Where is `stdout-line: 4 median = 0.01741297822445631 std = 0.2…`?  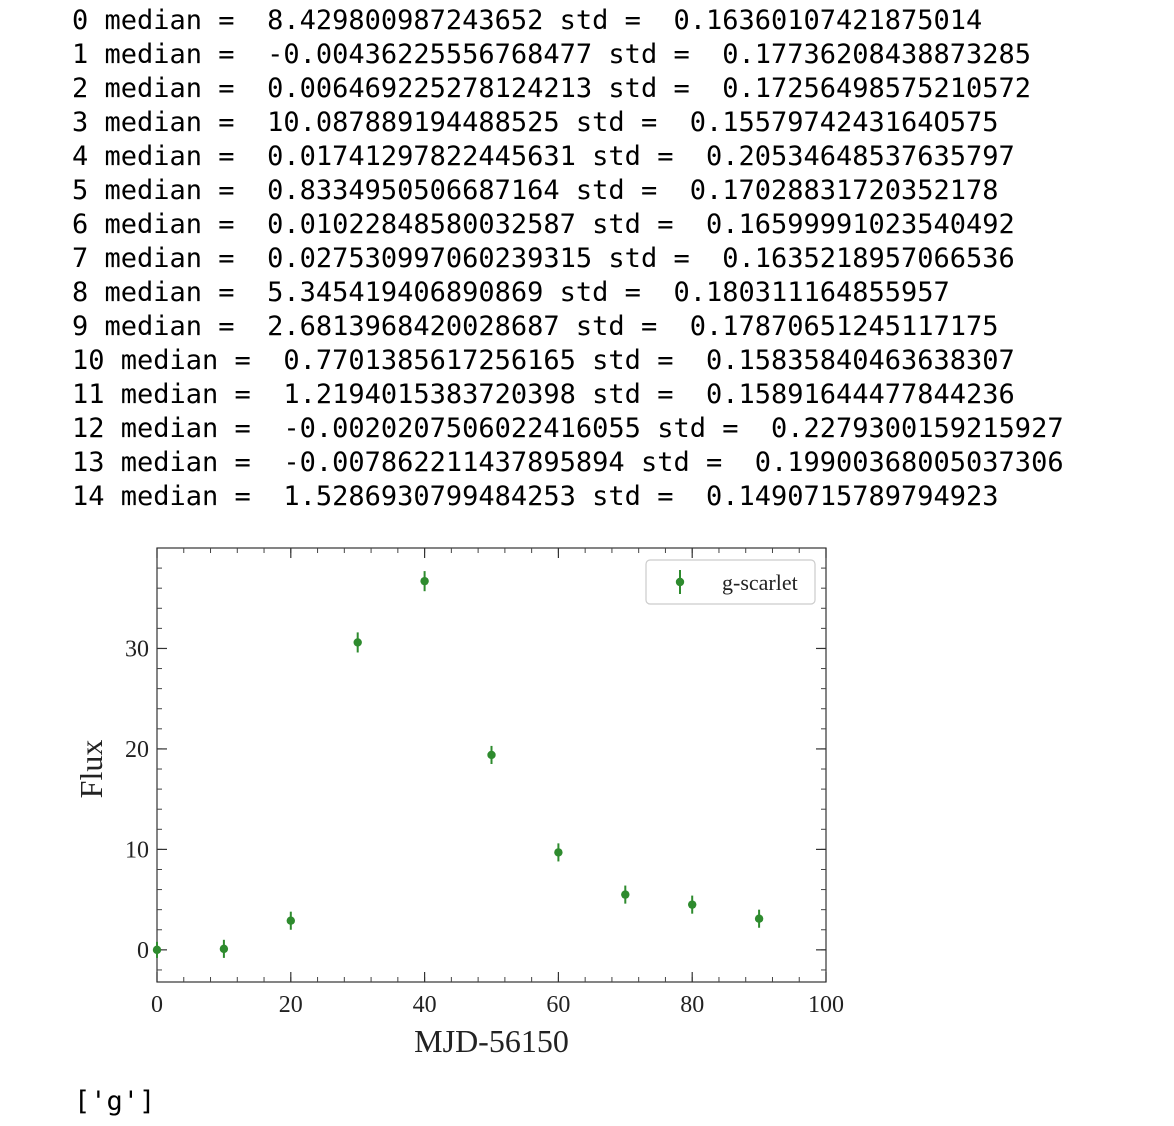
stdout-line: 4 median = 0.01741297822445631 std = 0.2… is located at coordinates (543, 156).